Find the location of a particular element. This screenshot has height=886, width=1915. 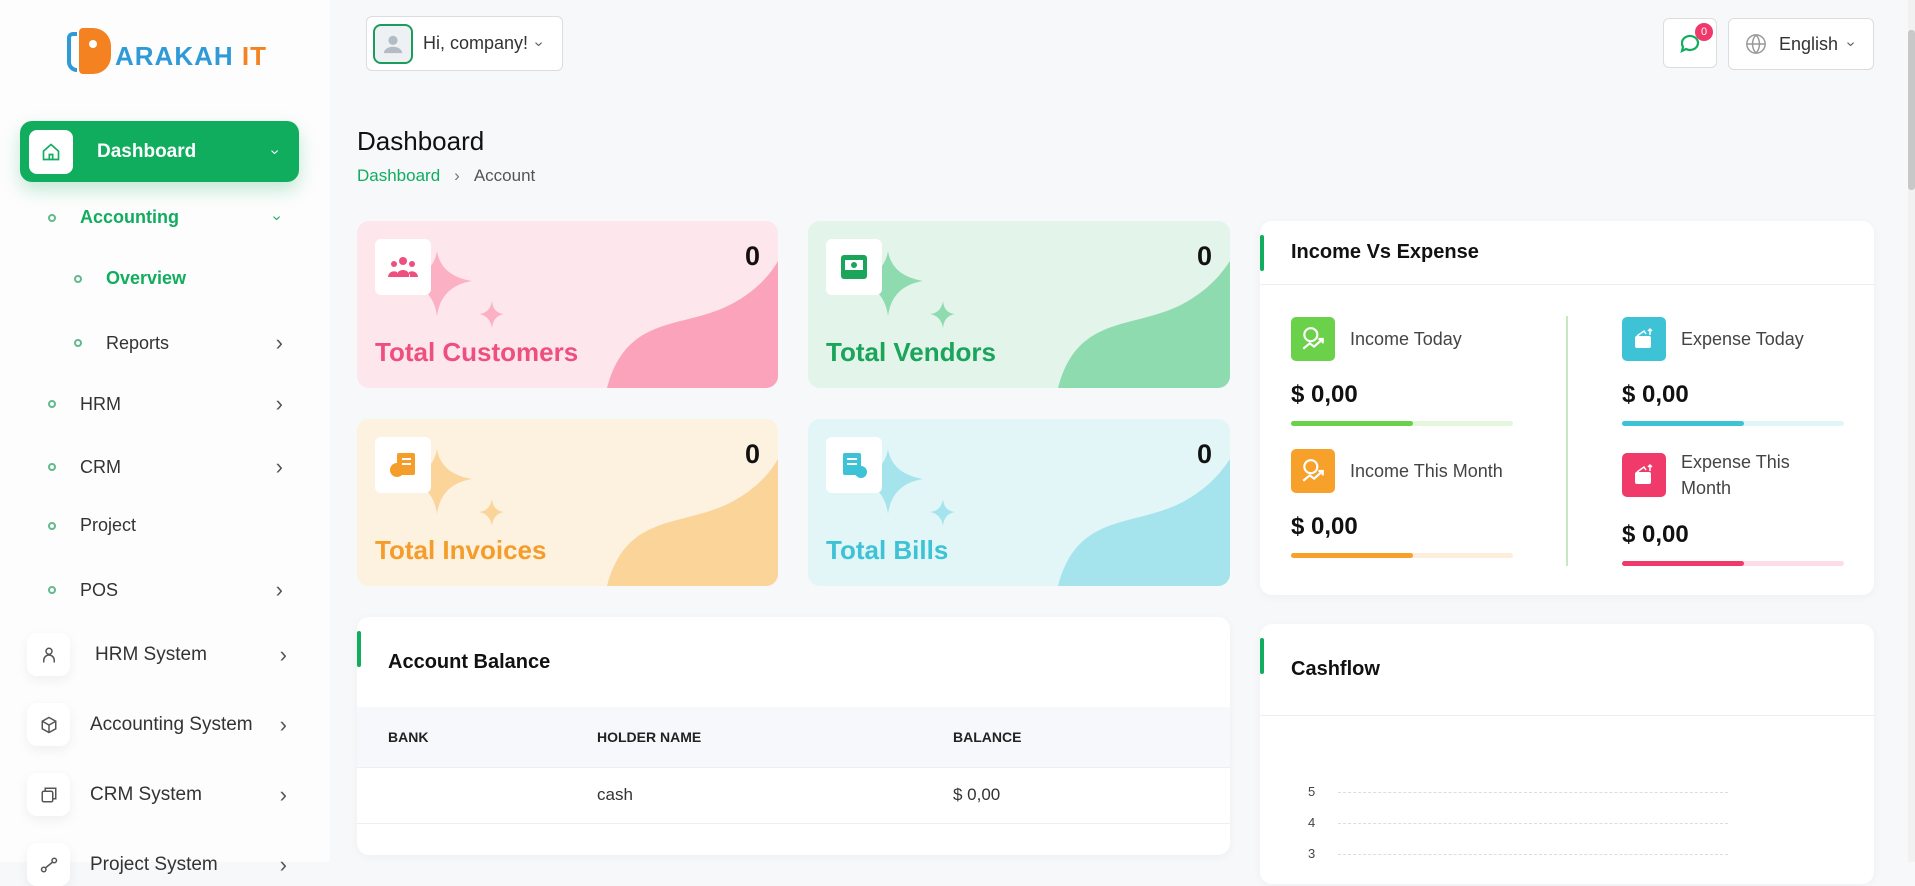

stat-card-bills: 0 Total Bills is located at coordinates (1019, 502).